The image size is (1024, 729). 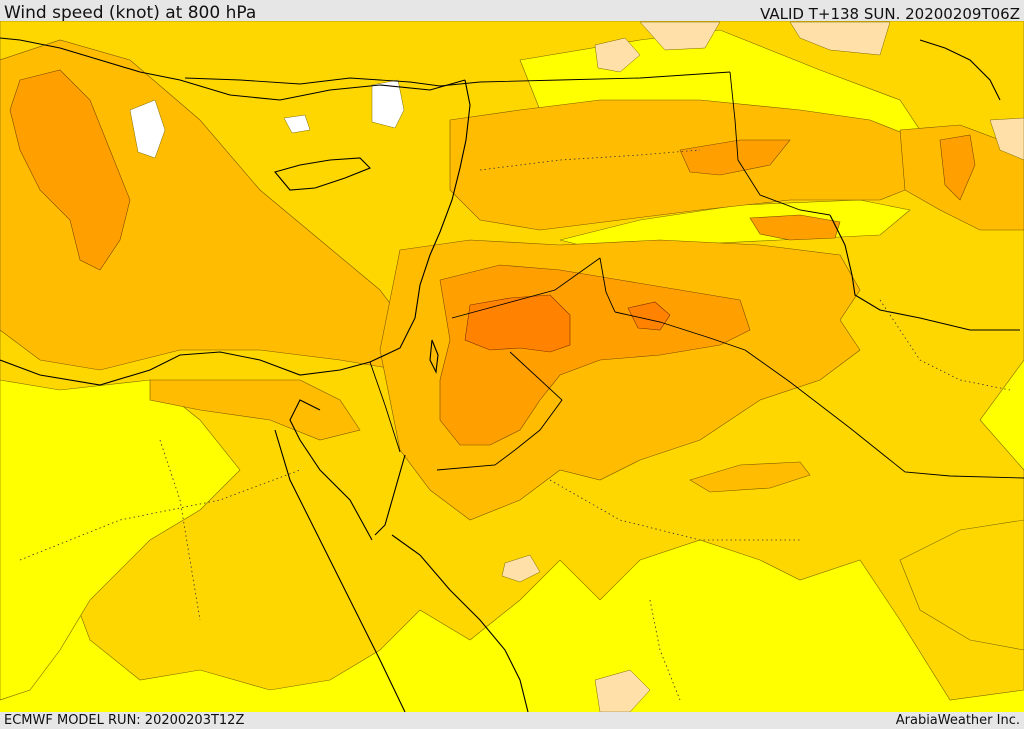 I want to click on border-syria-iraq, so click(x=607, y=285).